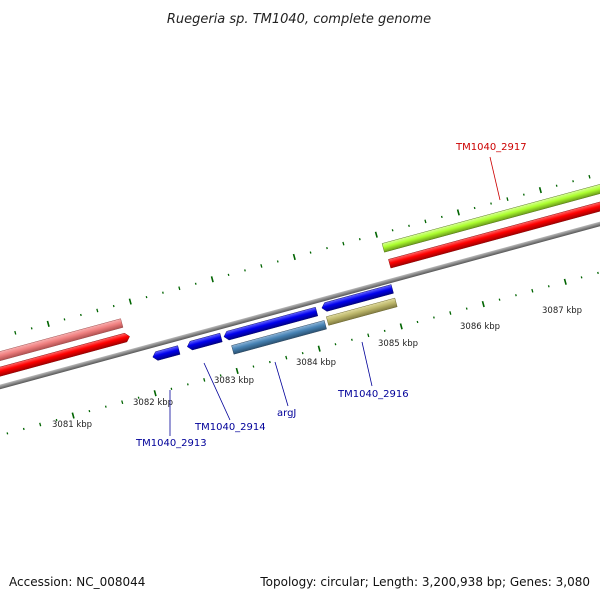 Image resolution: width=600 pixels, height=600 pixels. I want to click on scale-label: 3082 kbp, so click(153, 403).